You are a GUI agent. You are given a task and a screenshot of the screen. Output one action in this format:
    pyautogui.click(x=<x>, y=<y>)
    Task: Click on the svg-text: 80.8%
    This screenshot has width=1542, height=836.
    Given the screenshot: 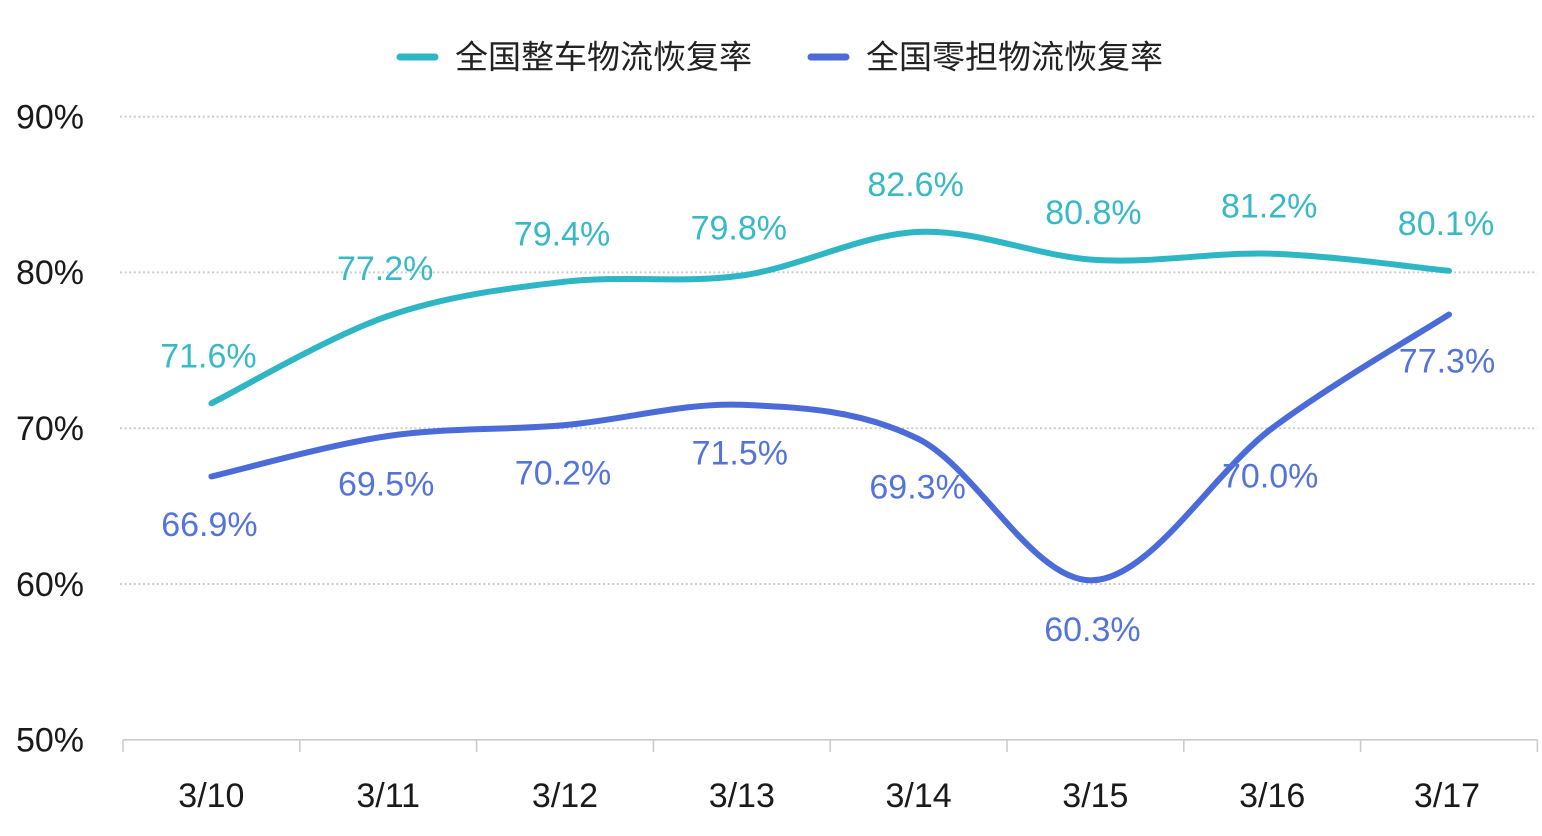 What is the action you would take?
    pyautogui.click(x=1093, y=213)
    